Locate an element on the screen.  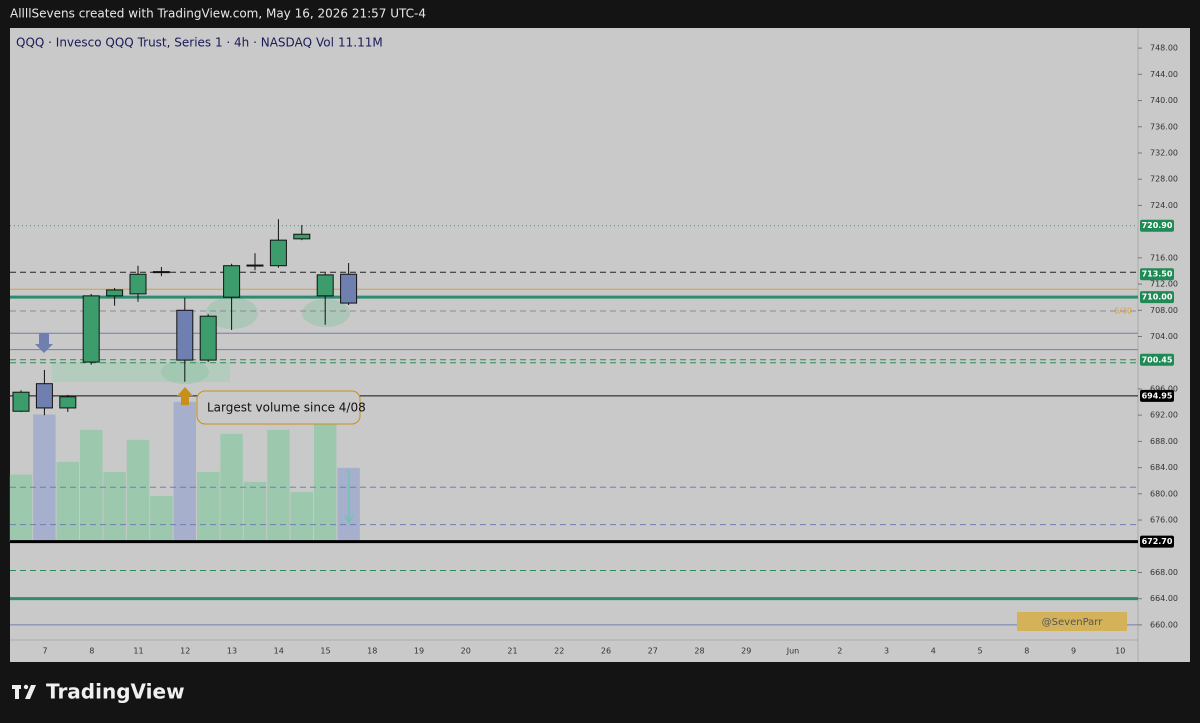
x-tick-label: 12 is located at coordinates (185, 651).